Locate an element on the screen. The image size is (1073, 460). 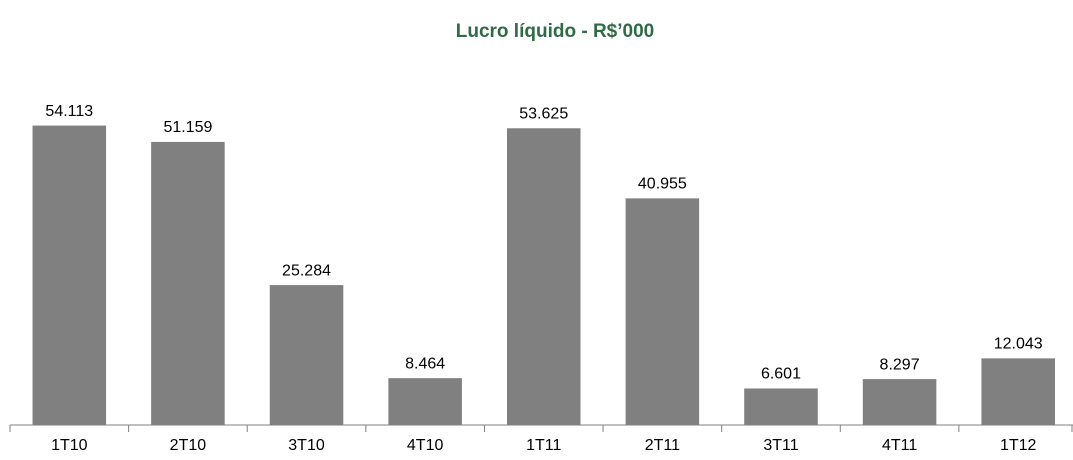
chart-title: Lucro líquido - R$’000 is located at coordinates (555, 31).